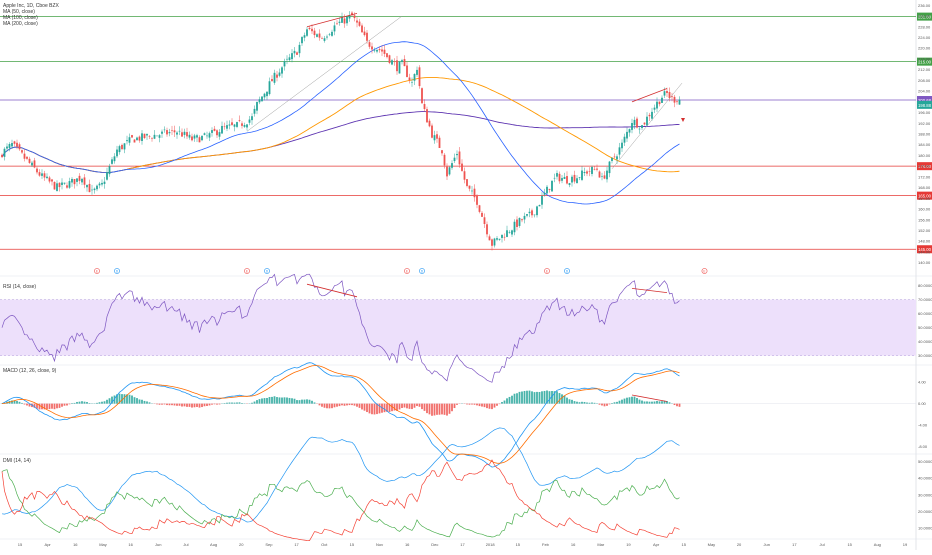  What do you see at coordinates (924, 134) in the screenshot?
I see `price-tick-label: 188.00` at bounding box center [924, 134].